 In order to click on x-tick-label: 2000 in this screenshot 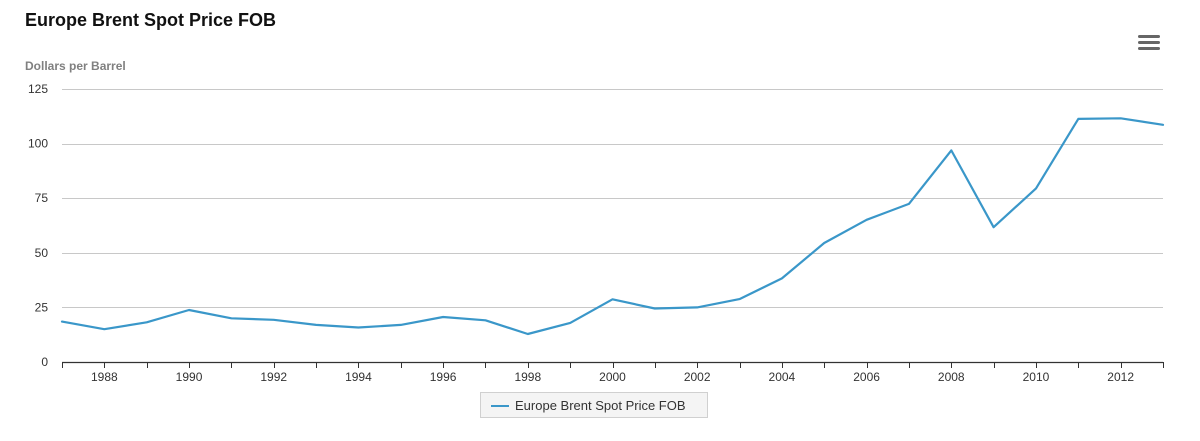, I will do `click(612, 377)`.